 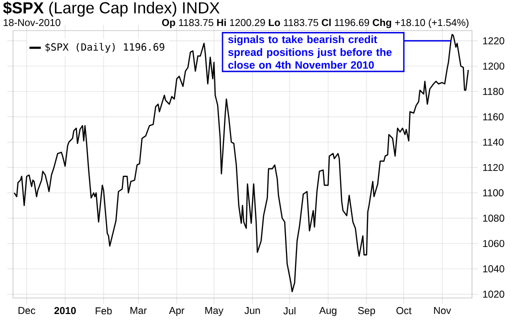 I want to click on x-tick-label: Dec, so click(x=27, y=310).